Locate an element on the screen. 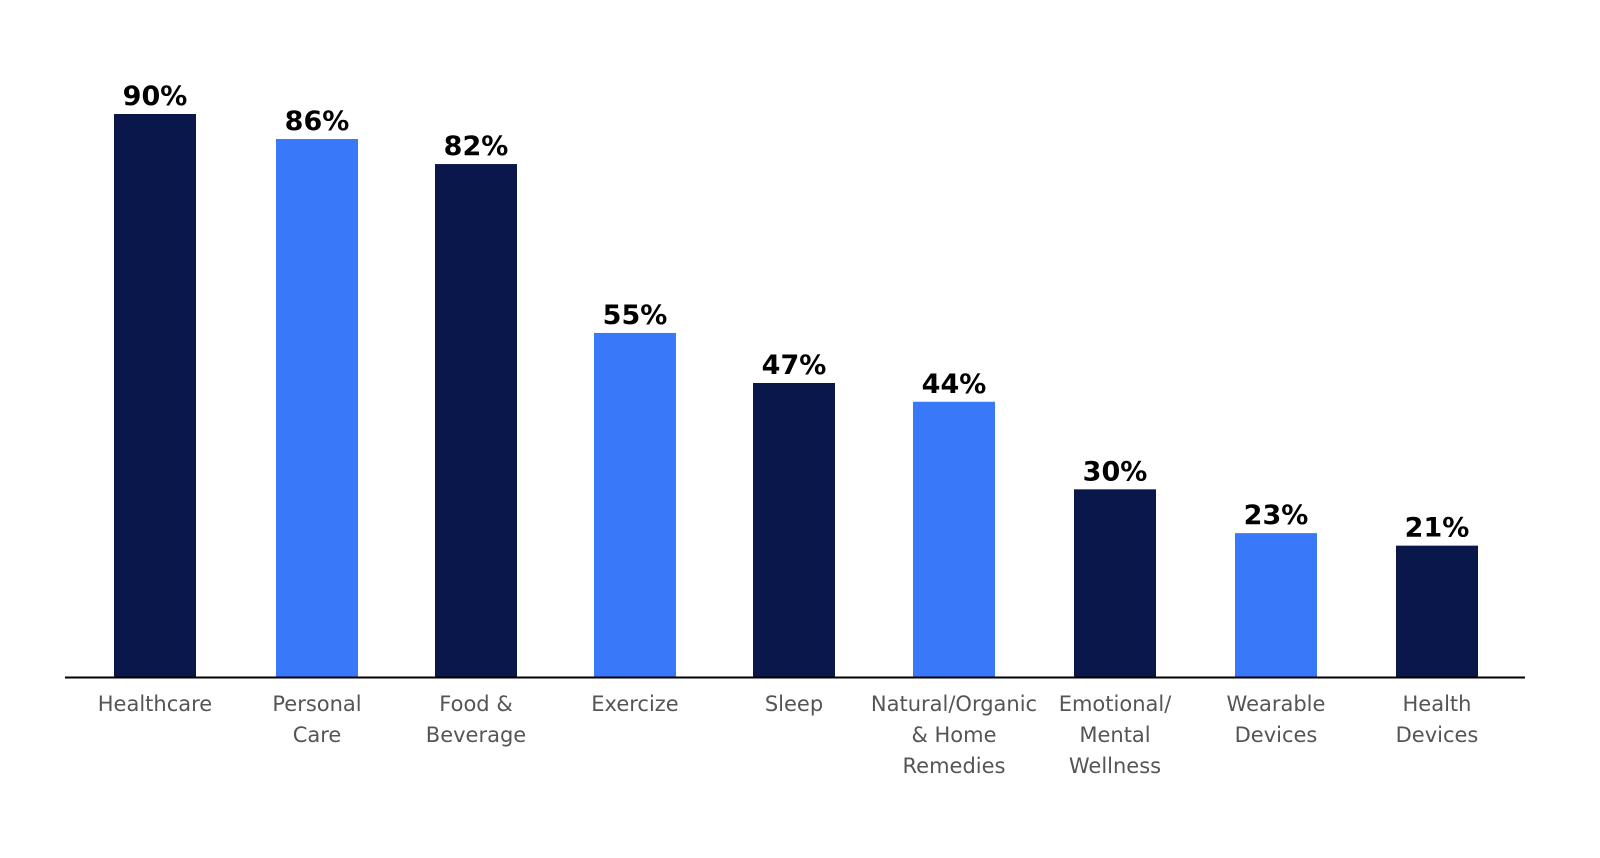 The image size is (1600, 858). category-label: Exercize is located at coordinates (634, 704).